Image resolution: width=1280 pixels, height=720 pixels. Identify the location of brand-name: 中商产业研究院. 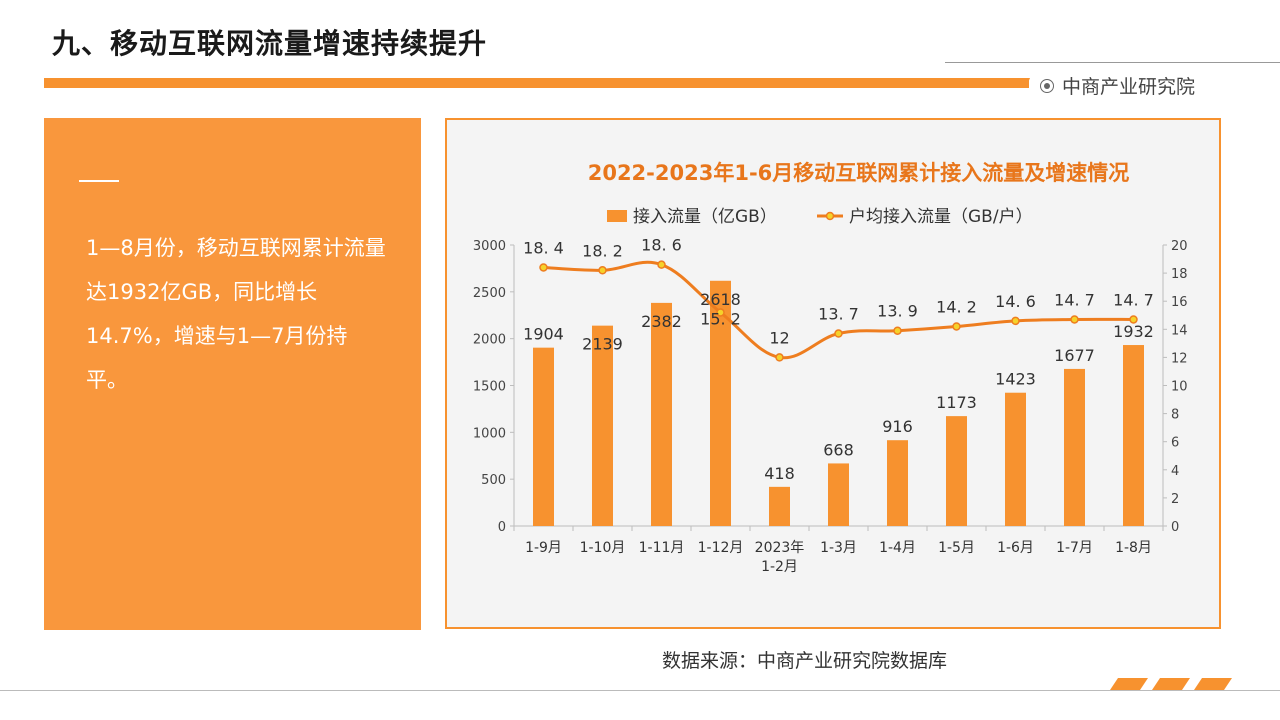
(1129, 87).